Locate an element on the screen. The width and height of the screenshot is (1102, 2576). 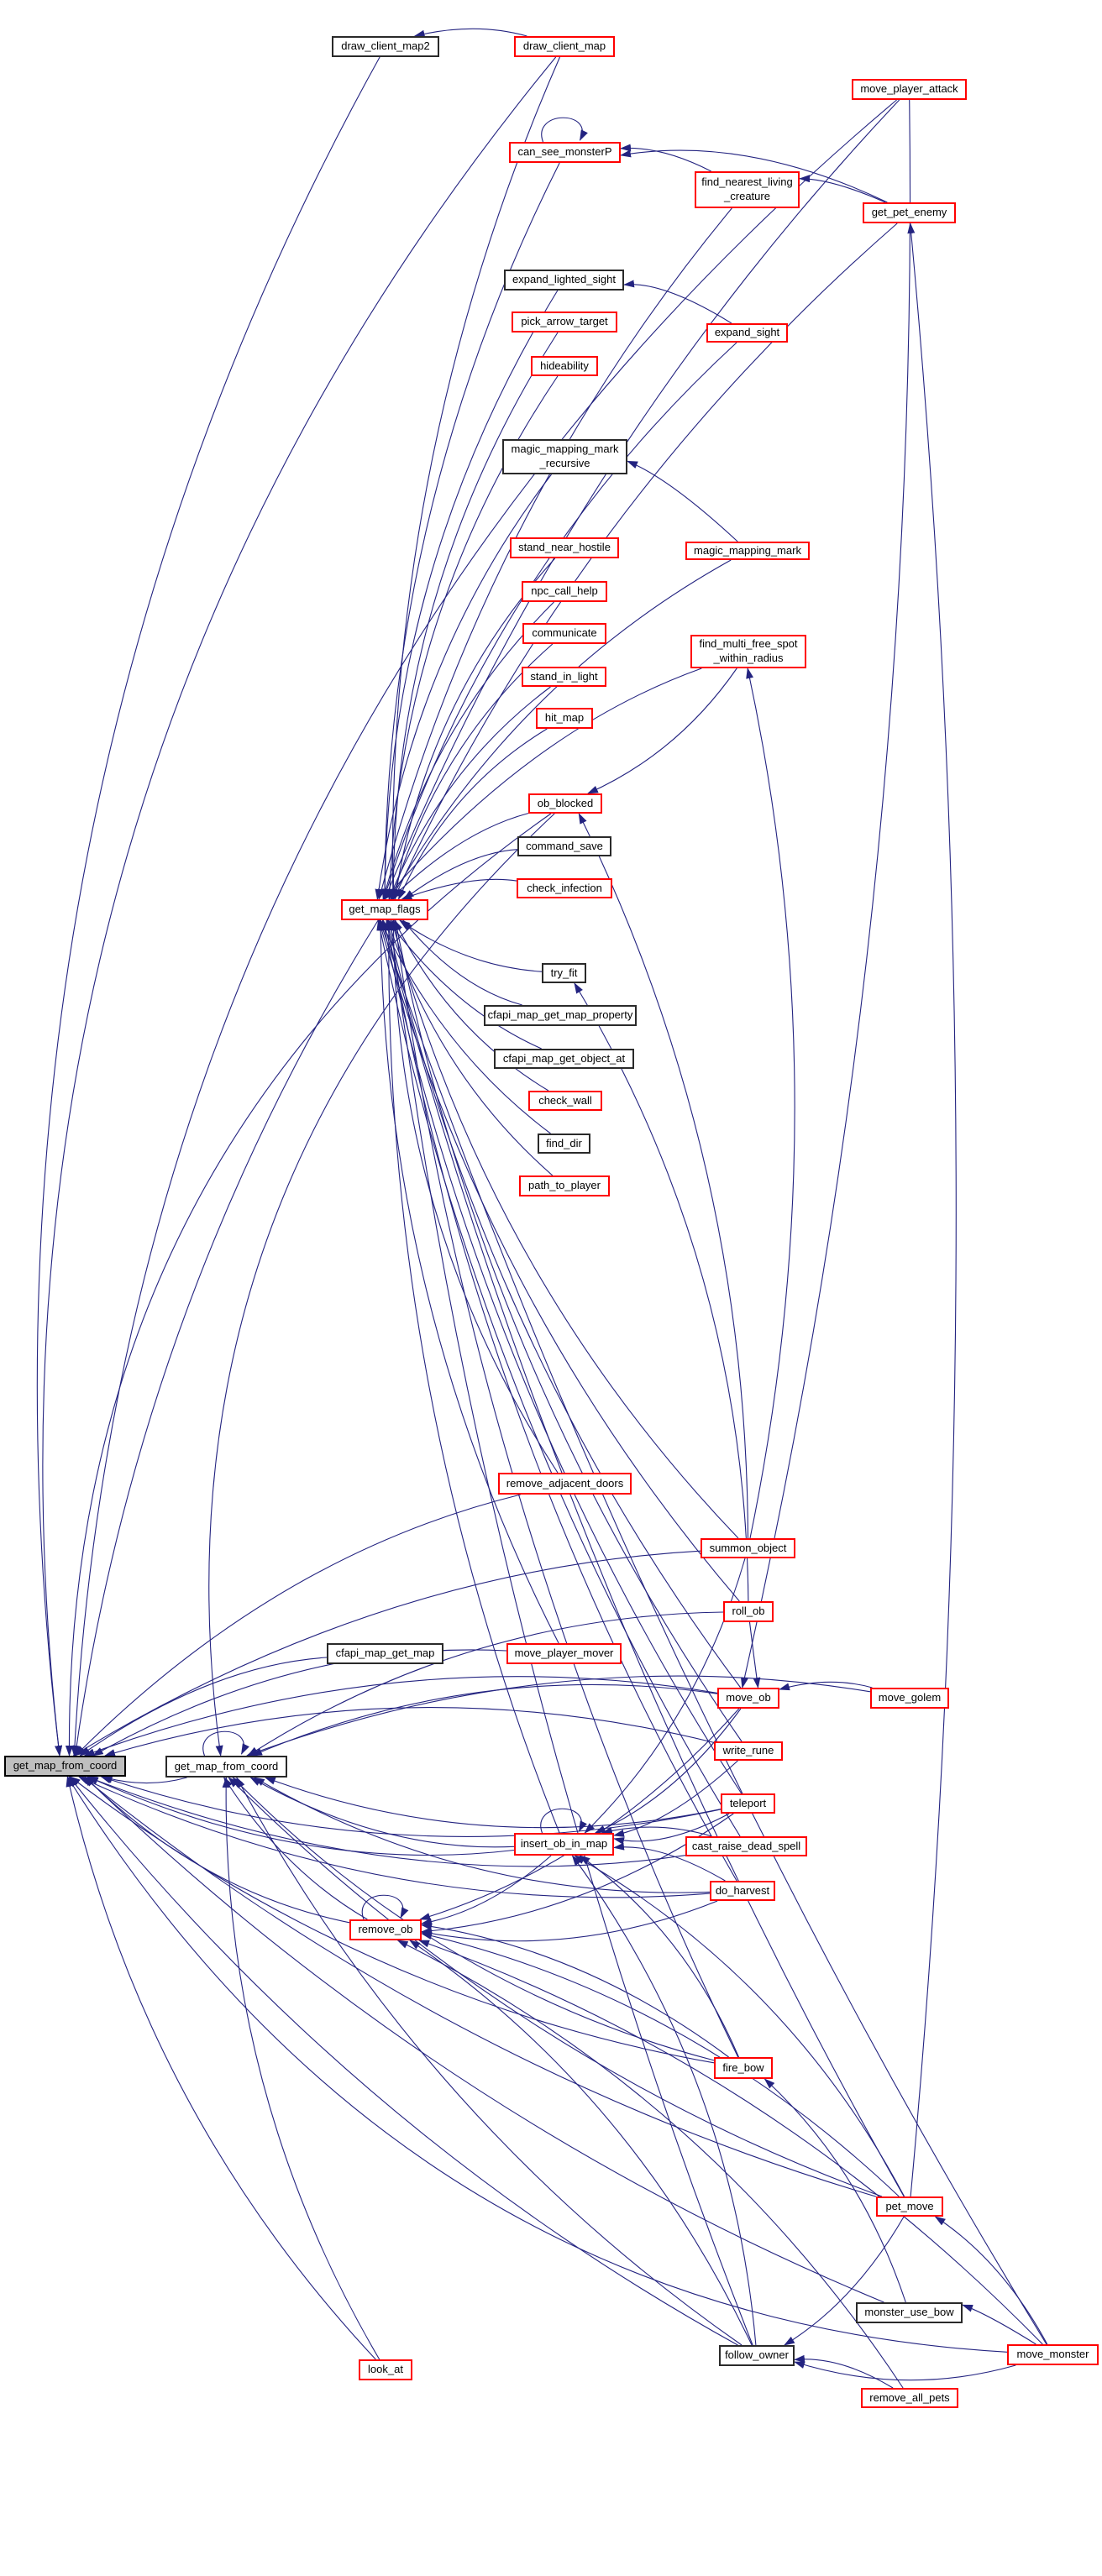
graph-node-magic_mapping_mark: magic_mapping_mark is located at coordinates (748, 551).